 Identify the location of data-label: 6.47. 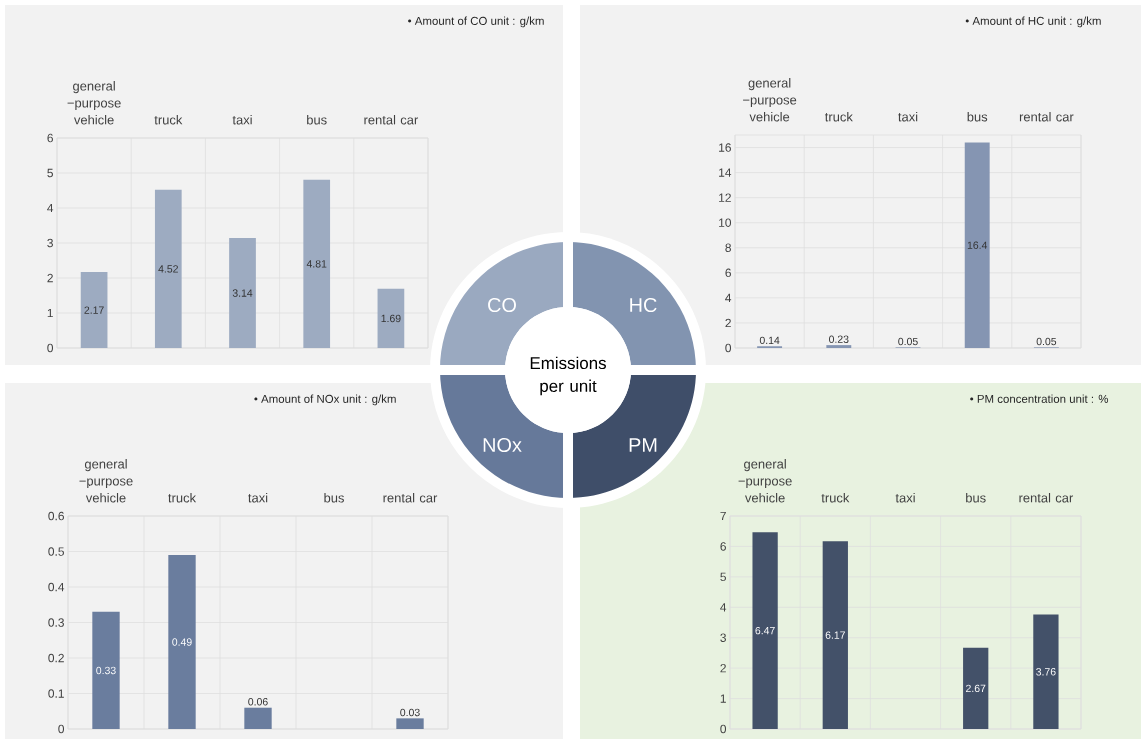
(765, 630).